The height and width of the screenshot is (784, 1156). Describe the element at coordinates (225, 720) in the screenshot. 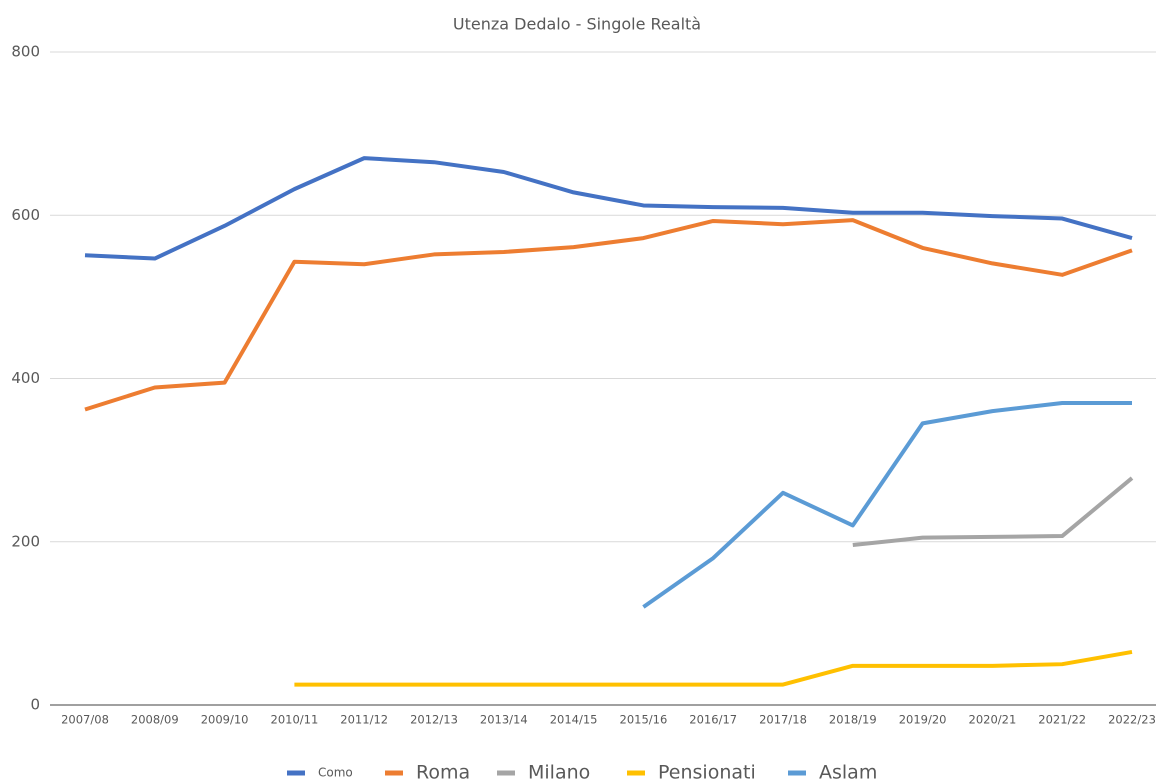

I see `x-tick-label: 2009/10` at that location.